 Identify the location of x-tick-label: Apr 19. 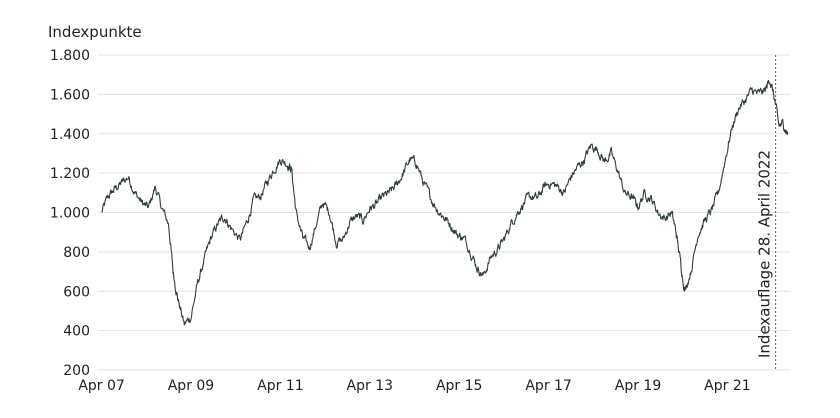
(638, 386).